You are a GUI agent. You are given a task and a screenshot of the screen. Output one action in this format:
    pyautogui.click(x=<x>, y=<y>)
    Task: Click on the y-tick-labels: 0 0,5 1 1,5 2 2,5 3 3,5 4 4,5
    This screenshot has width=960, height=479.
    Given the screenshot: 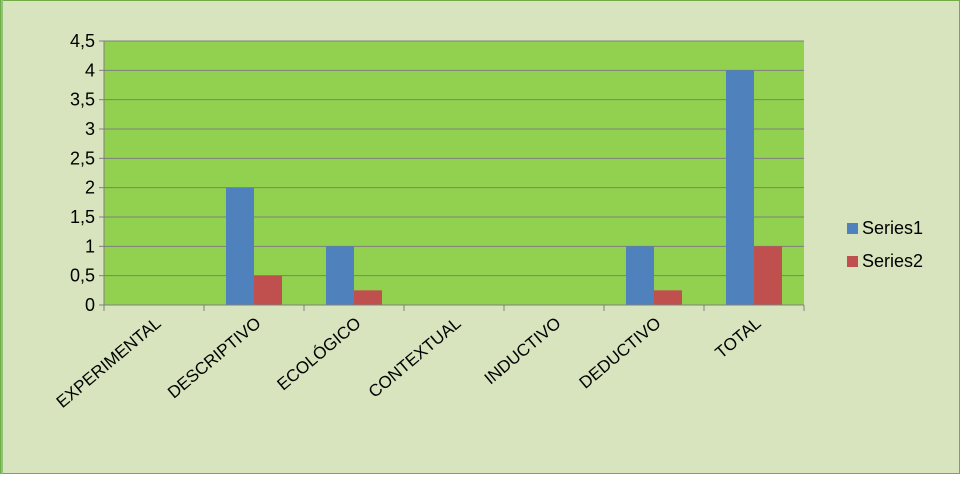 What is the action you would take?
    pyautogui.click(x=87, y=173)
    